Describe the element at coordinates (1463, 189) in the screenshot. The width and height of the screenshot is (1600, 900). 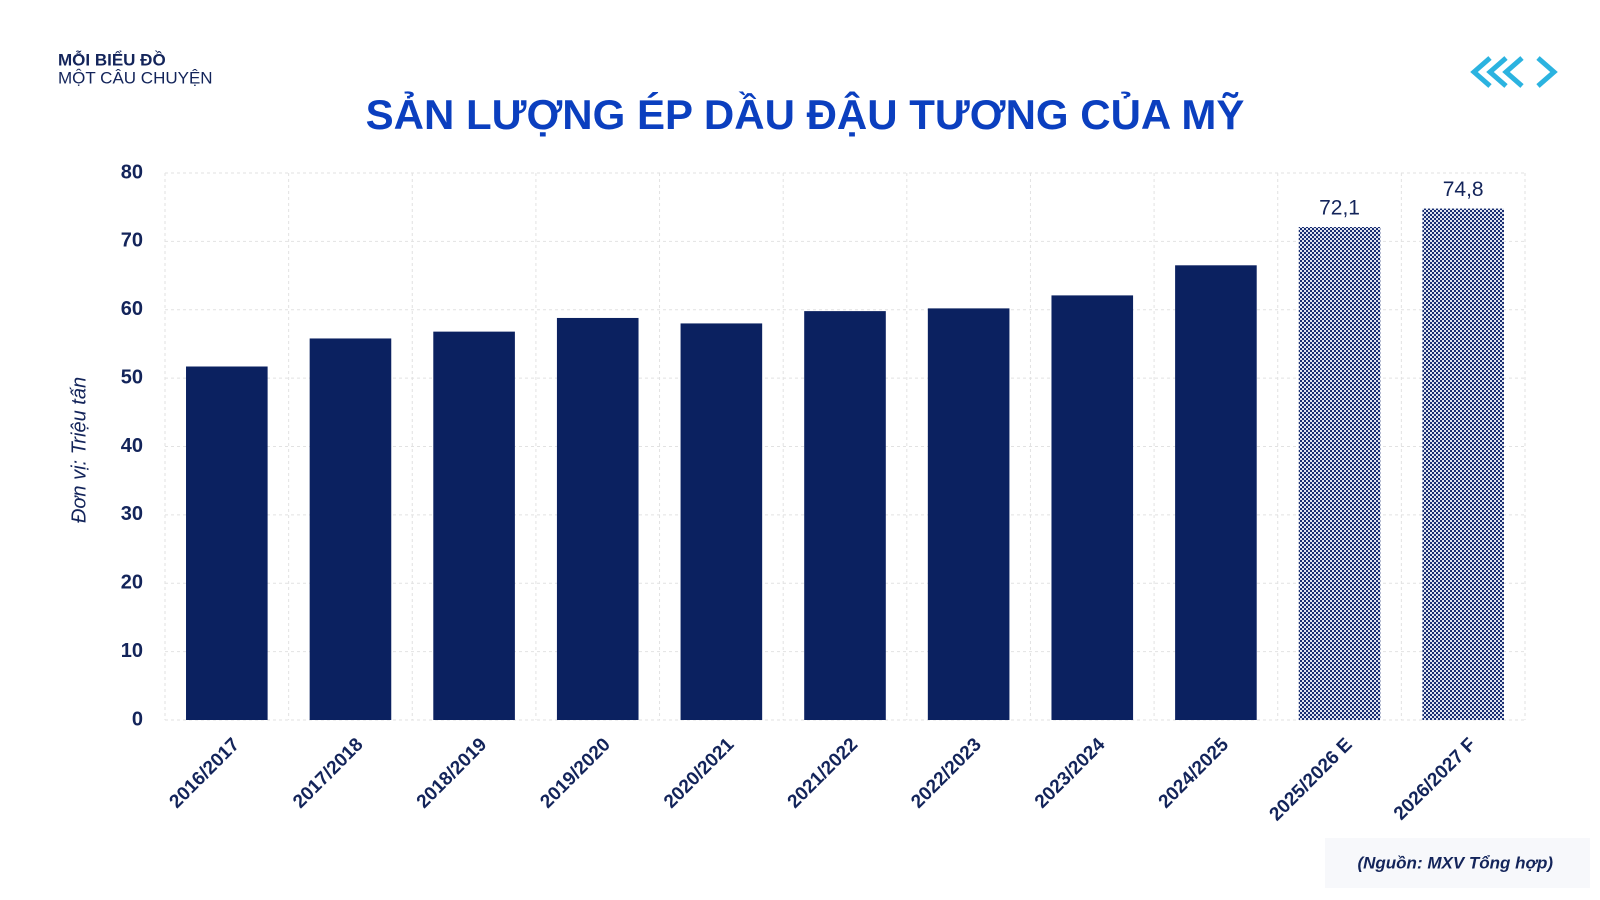
I see `value-label: 74,8` at that location.